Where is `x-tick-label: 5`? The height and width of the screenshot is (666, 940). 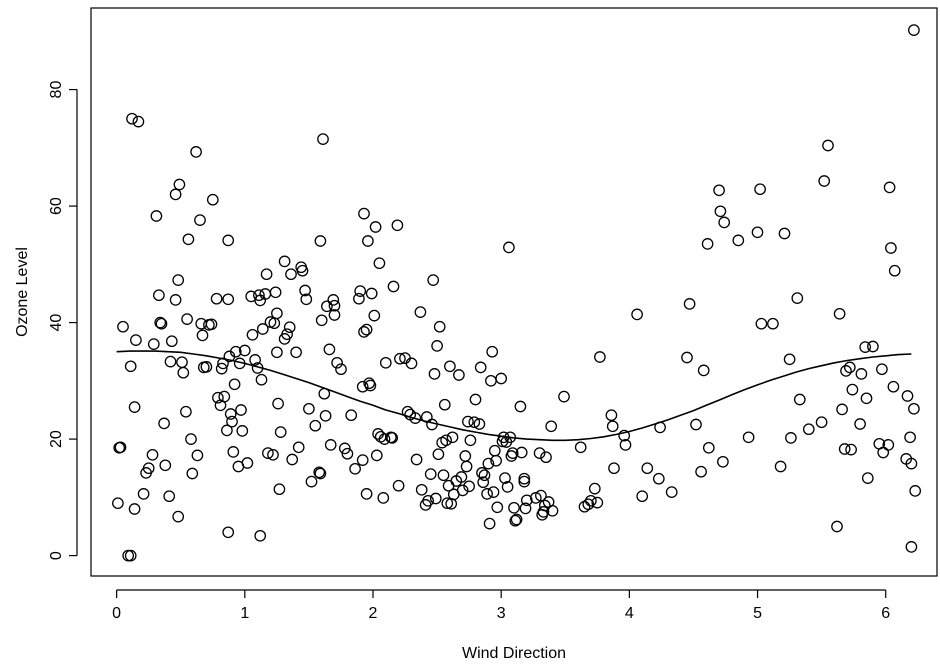 x-tick-label: 5 is located at coordinates (757, 613).